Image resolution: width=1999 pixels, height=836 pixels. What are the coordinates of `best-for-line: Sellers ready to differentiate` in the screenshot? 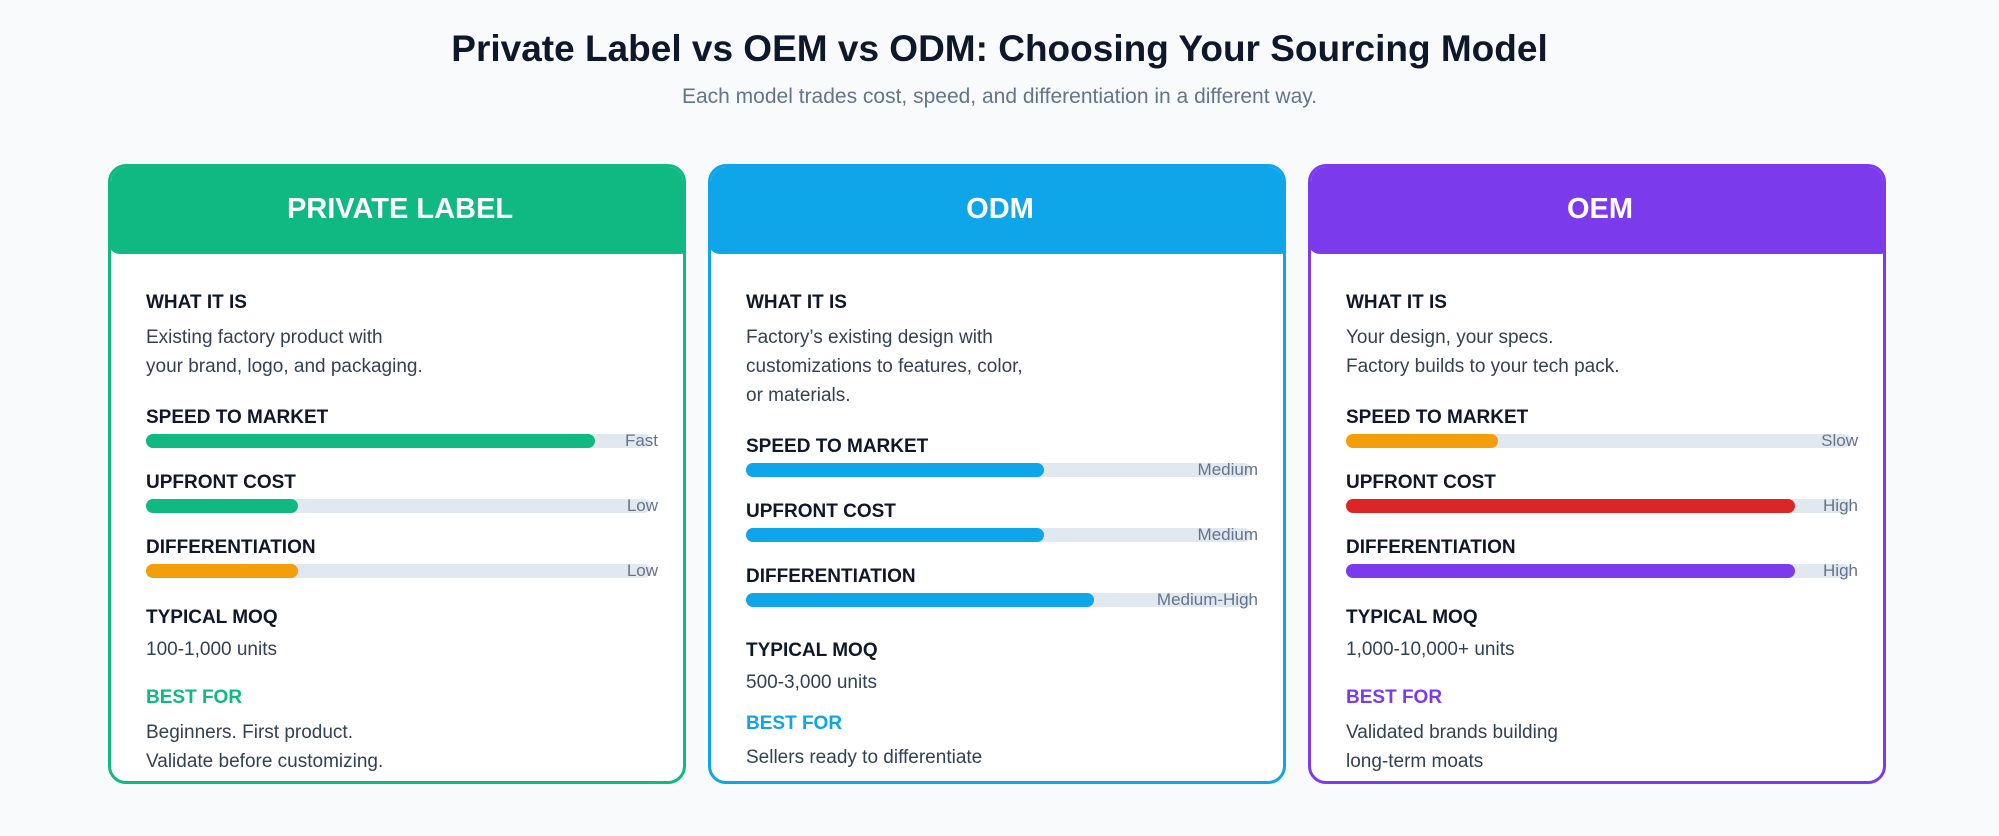 It's located at (864, 757).